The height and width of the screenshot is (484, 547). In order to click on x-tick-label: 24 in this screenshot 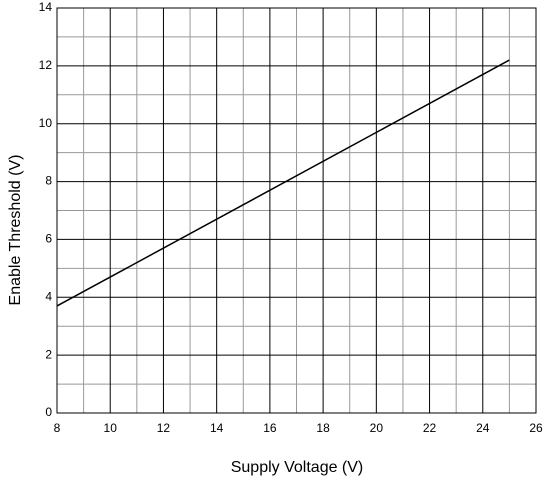, I will do `click(483, 428)`.